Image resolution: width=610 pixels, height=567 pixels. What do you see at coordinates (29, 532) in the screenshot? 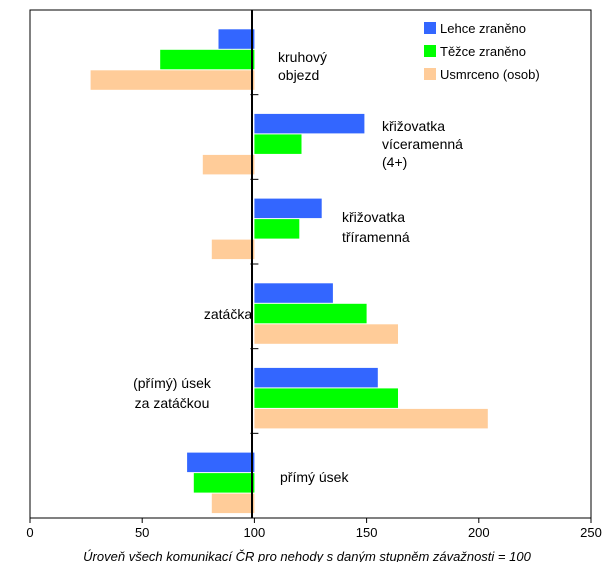
I see `x-tick-label: 0` at bounding box center [29, 532].